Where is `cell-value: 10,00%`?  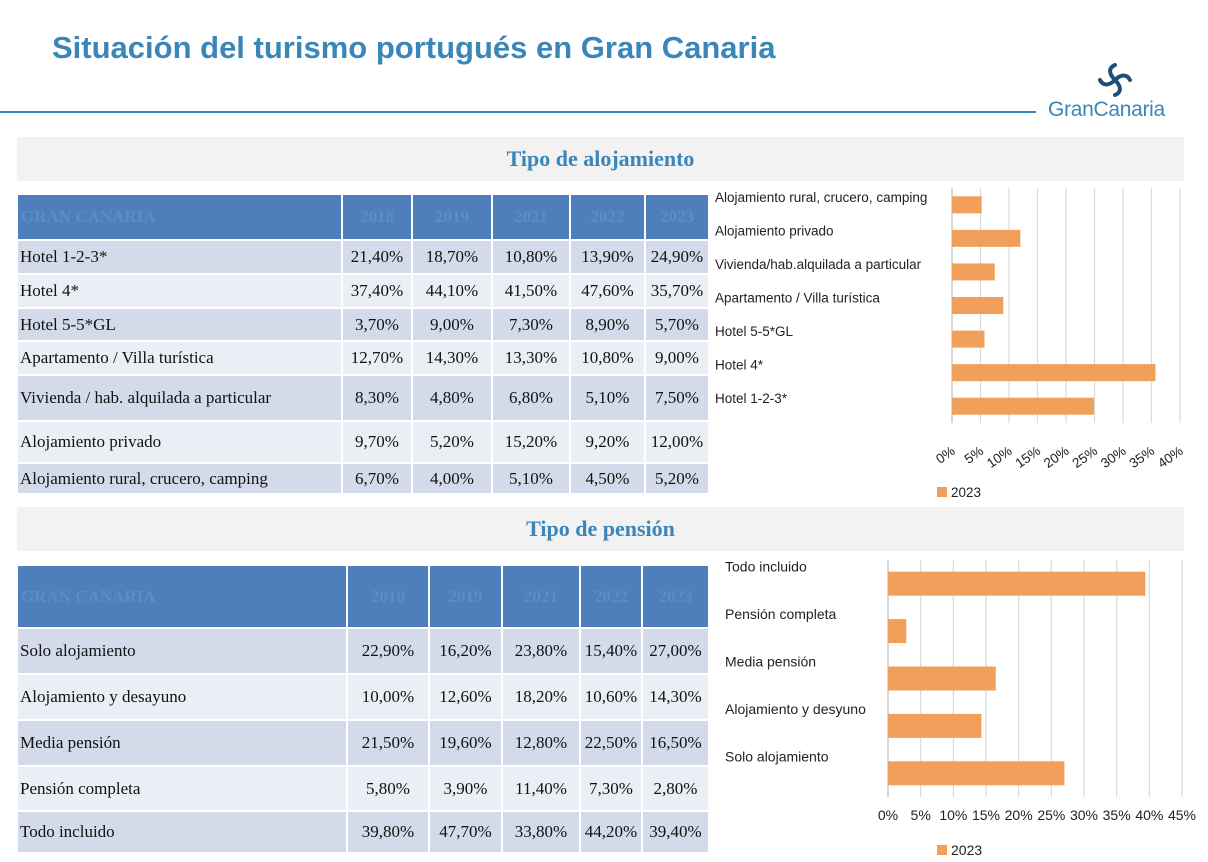 cell-value: 10,00% is located at coordinates (388, 697).